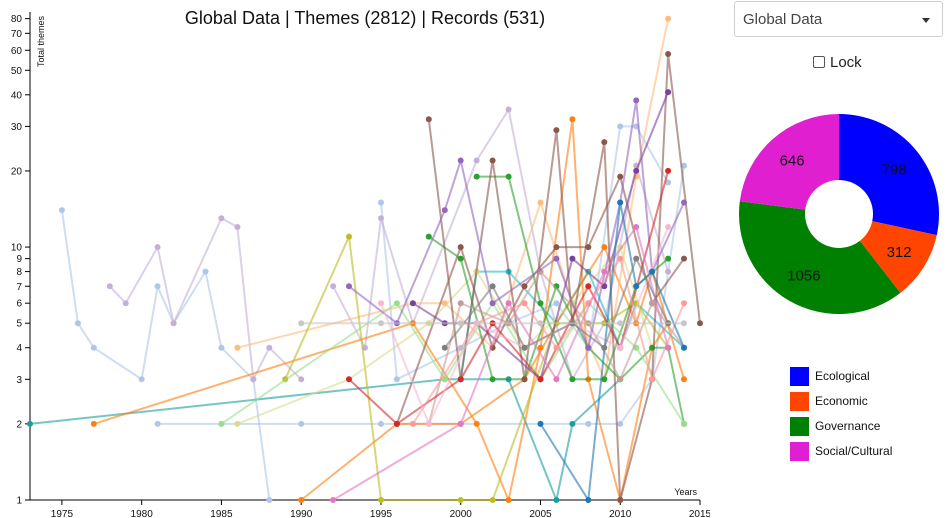 This screenshot has height=518, width=946. I want to click on lock-checkbox: Lock, so click(837, 62).